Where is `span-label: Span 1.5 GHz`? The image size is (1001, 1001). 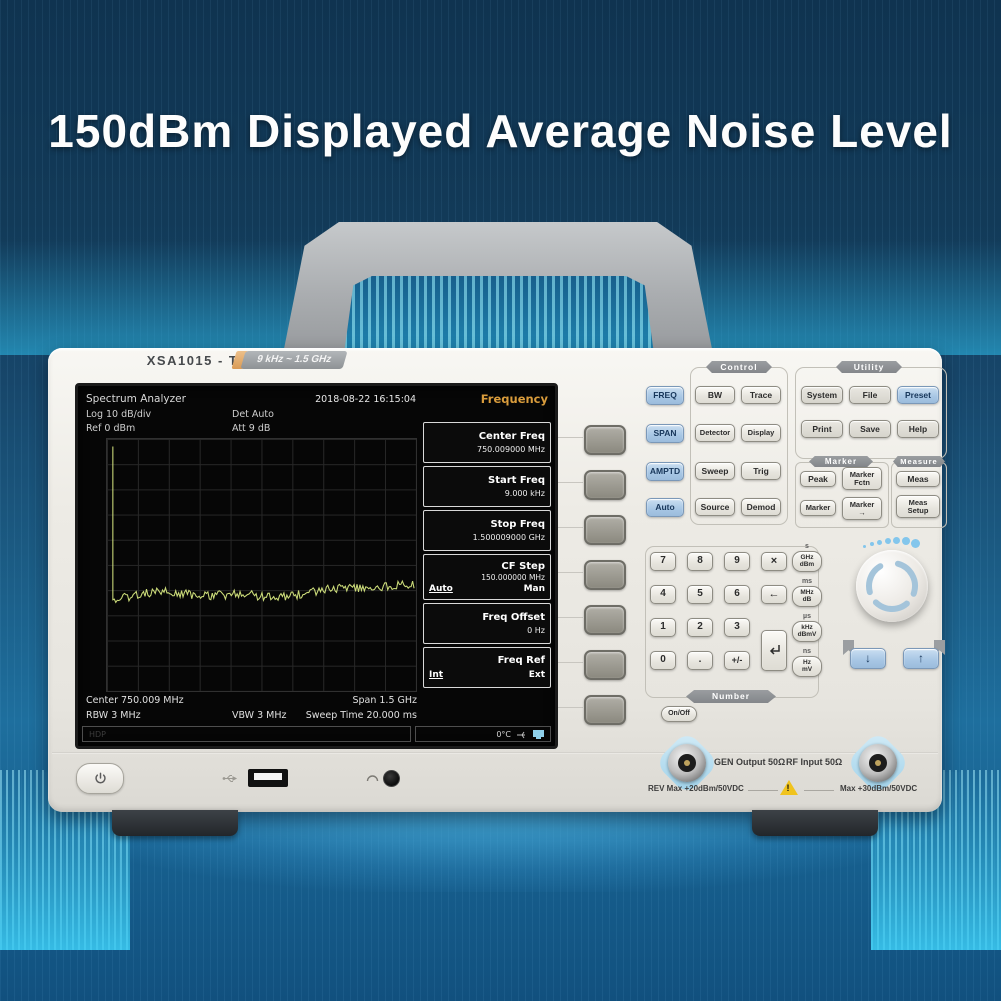 span-label: Span 1.5 GHz is located at coordinates (384, 700).